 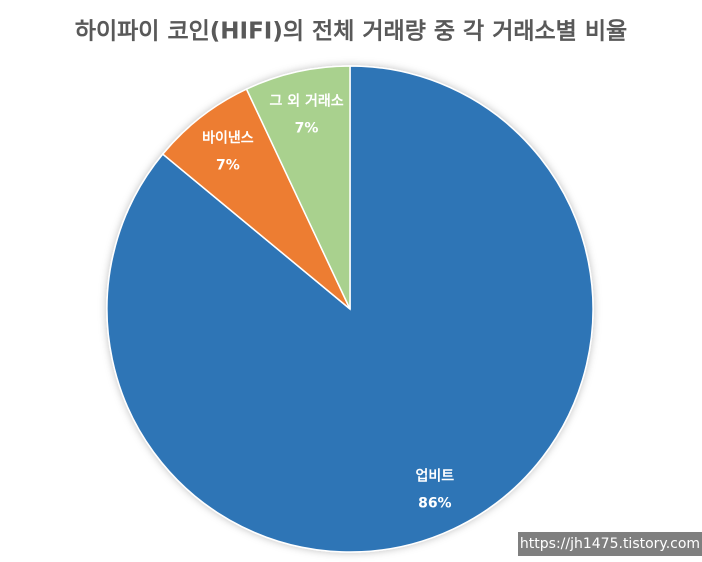 I want to click on value-label: 86%, so click(x=435, y=503).